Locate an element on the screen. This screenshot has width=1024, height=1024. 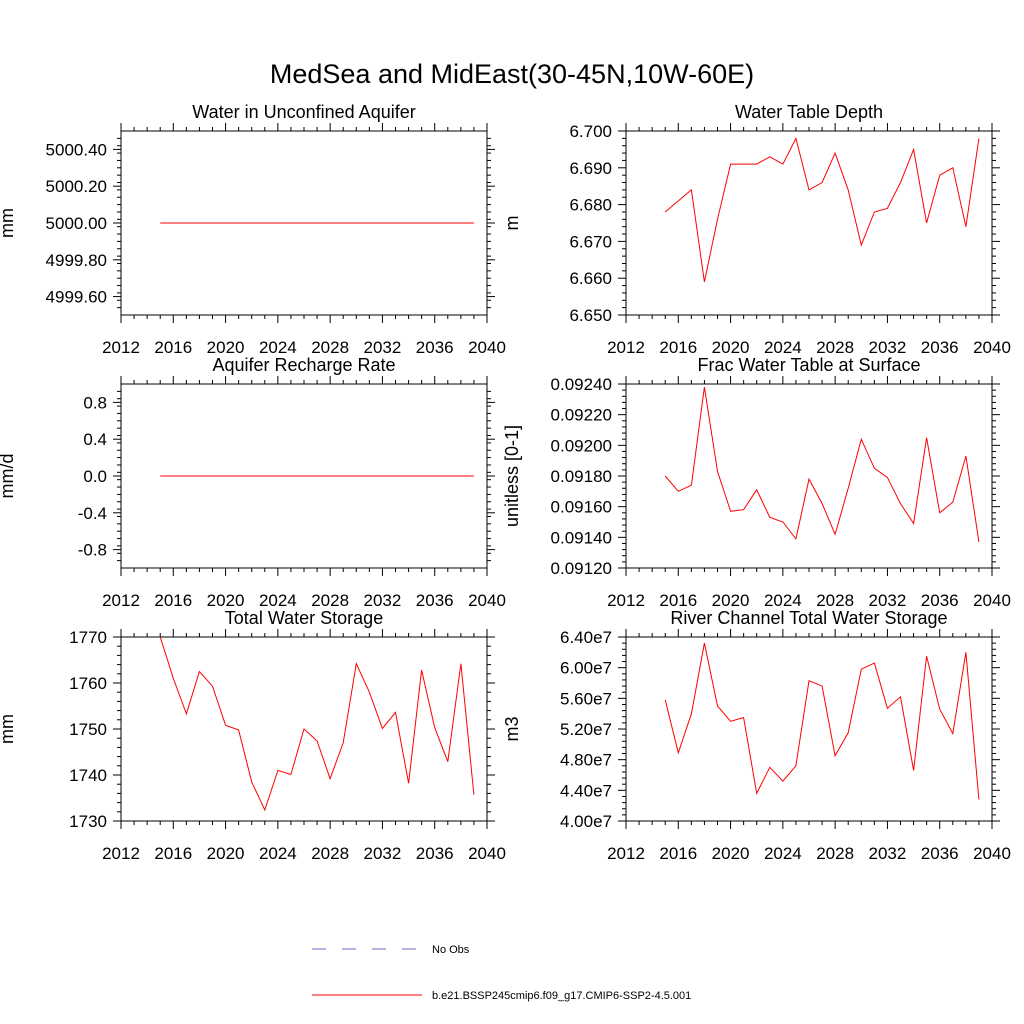
y-tick-label: 1760 is located at coordinates (88, 683).